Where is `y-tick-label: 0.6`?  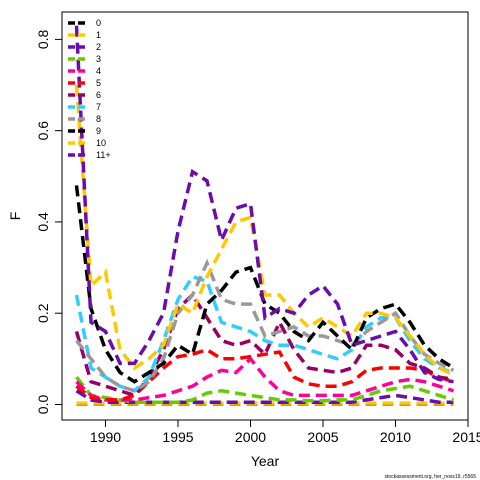
y-tick-label: 0.6 is located at coordinates (43, 131).